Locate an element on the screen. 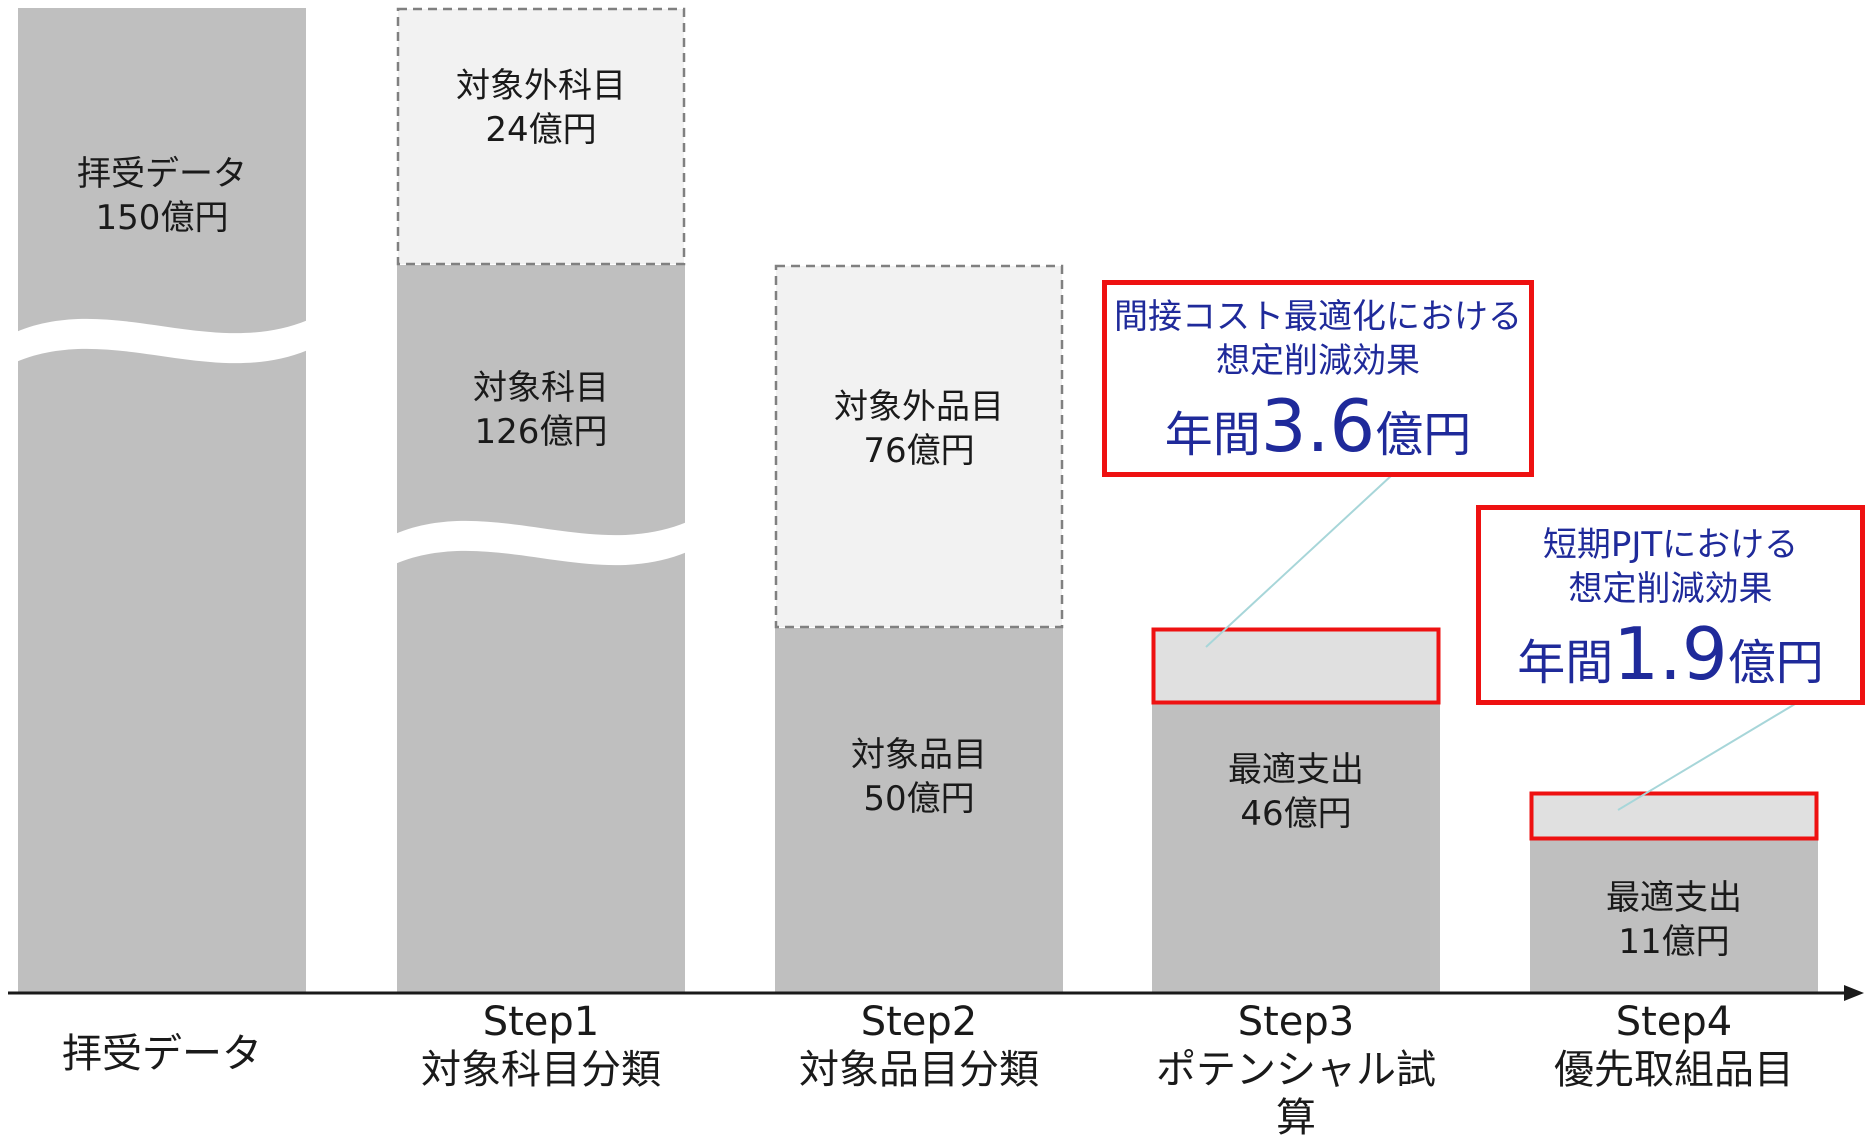  segment-label-bar2-seg0: 対象品目 50億円 is located at coordinates (919, 777).